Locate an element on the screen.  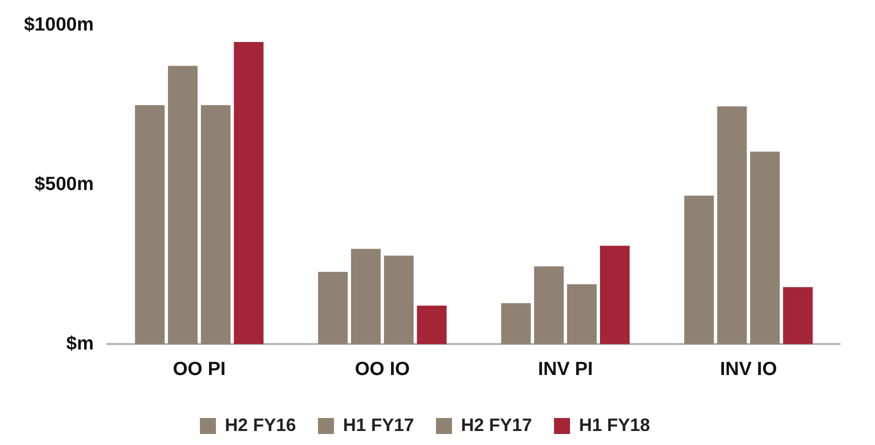
legend-label: H1 FY18 is located at coordinates (614, 424).